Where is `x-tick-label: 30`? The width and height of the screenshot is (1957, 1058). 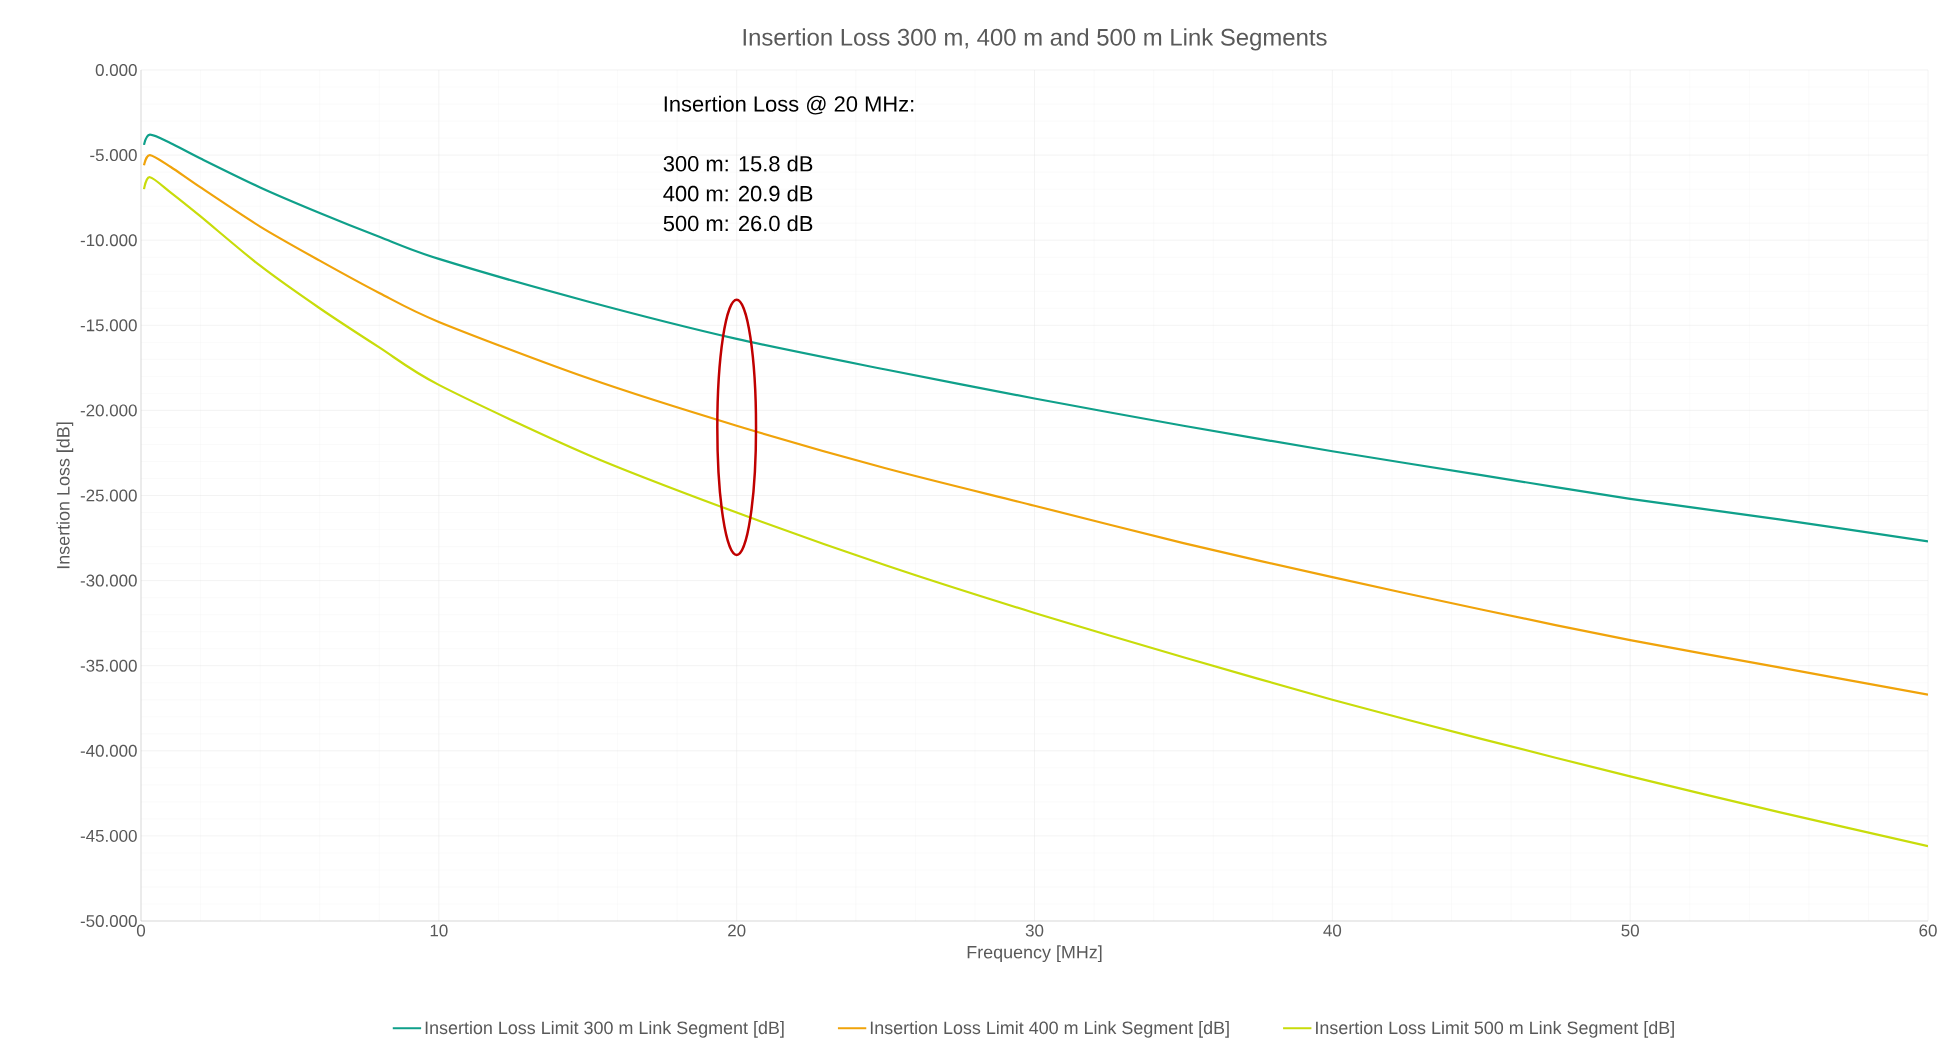 x-tick-label: 30 is located at coordinates (1034, 930).